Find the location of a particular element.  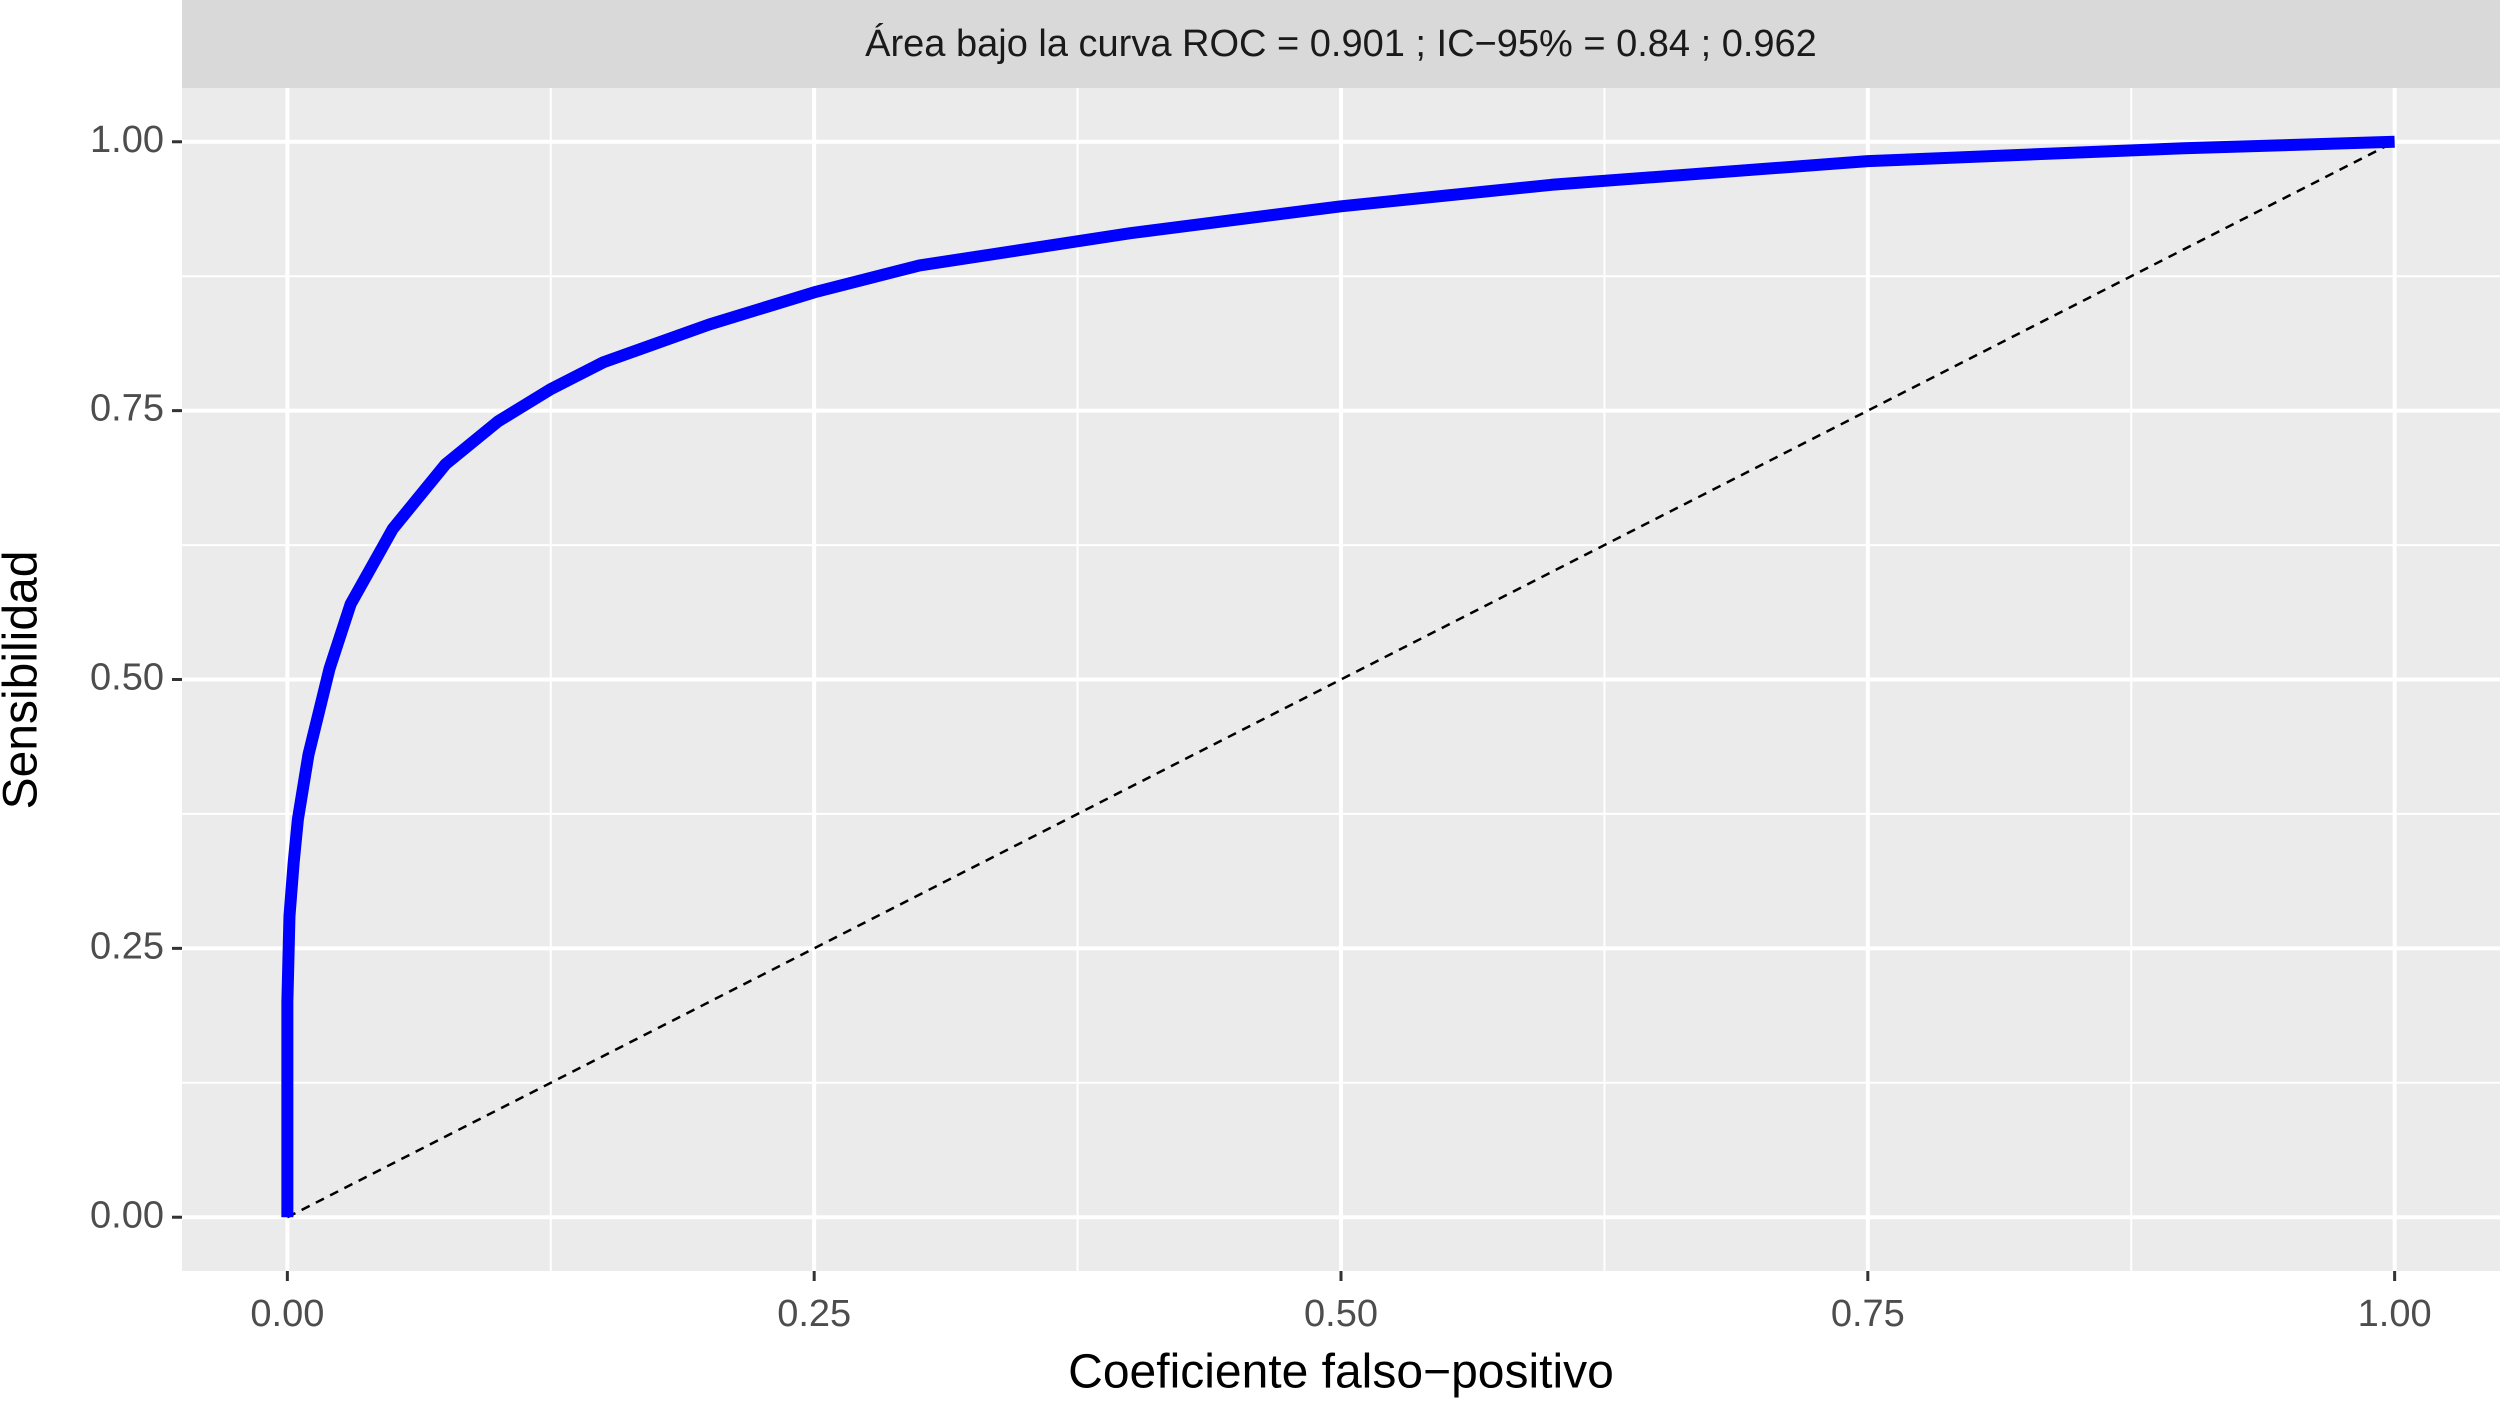

y-tick-label: 0.50 is located at coordinates (127, 678).